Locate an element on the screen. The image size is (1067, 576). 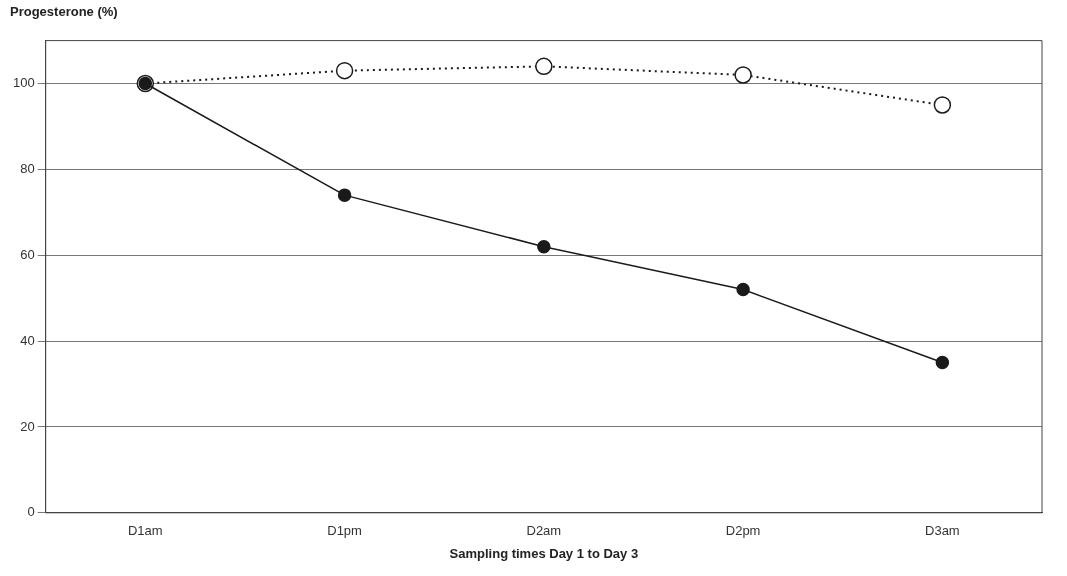
y-tick-label: 60 is located at coordinates (27, 254).